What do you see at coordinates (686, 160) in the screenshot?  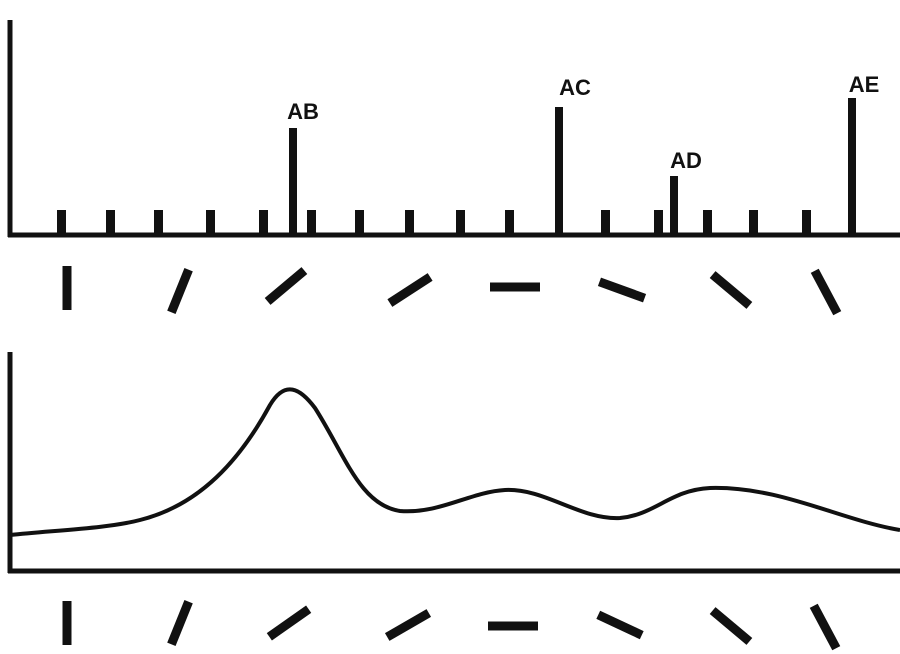 I see `peak-label: AD` at bounding box center [686, 160].